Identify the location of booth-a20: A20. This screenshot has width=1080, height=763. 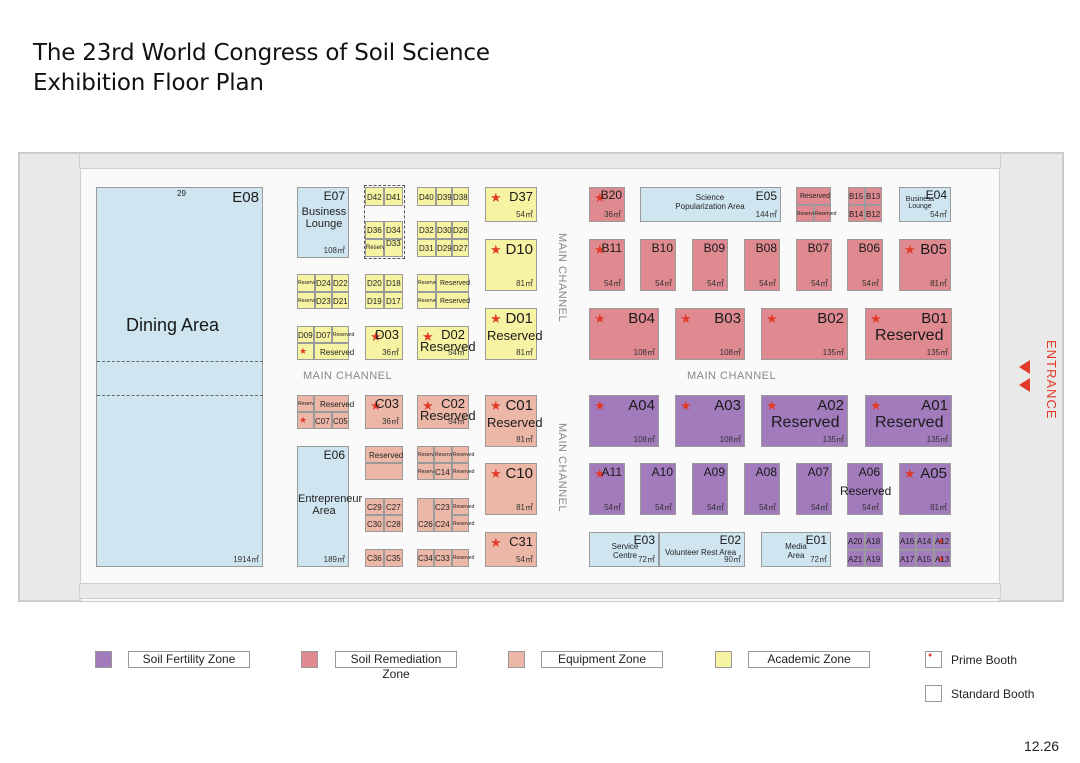
(856, 541).